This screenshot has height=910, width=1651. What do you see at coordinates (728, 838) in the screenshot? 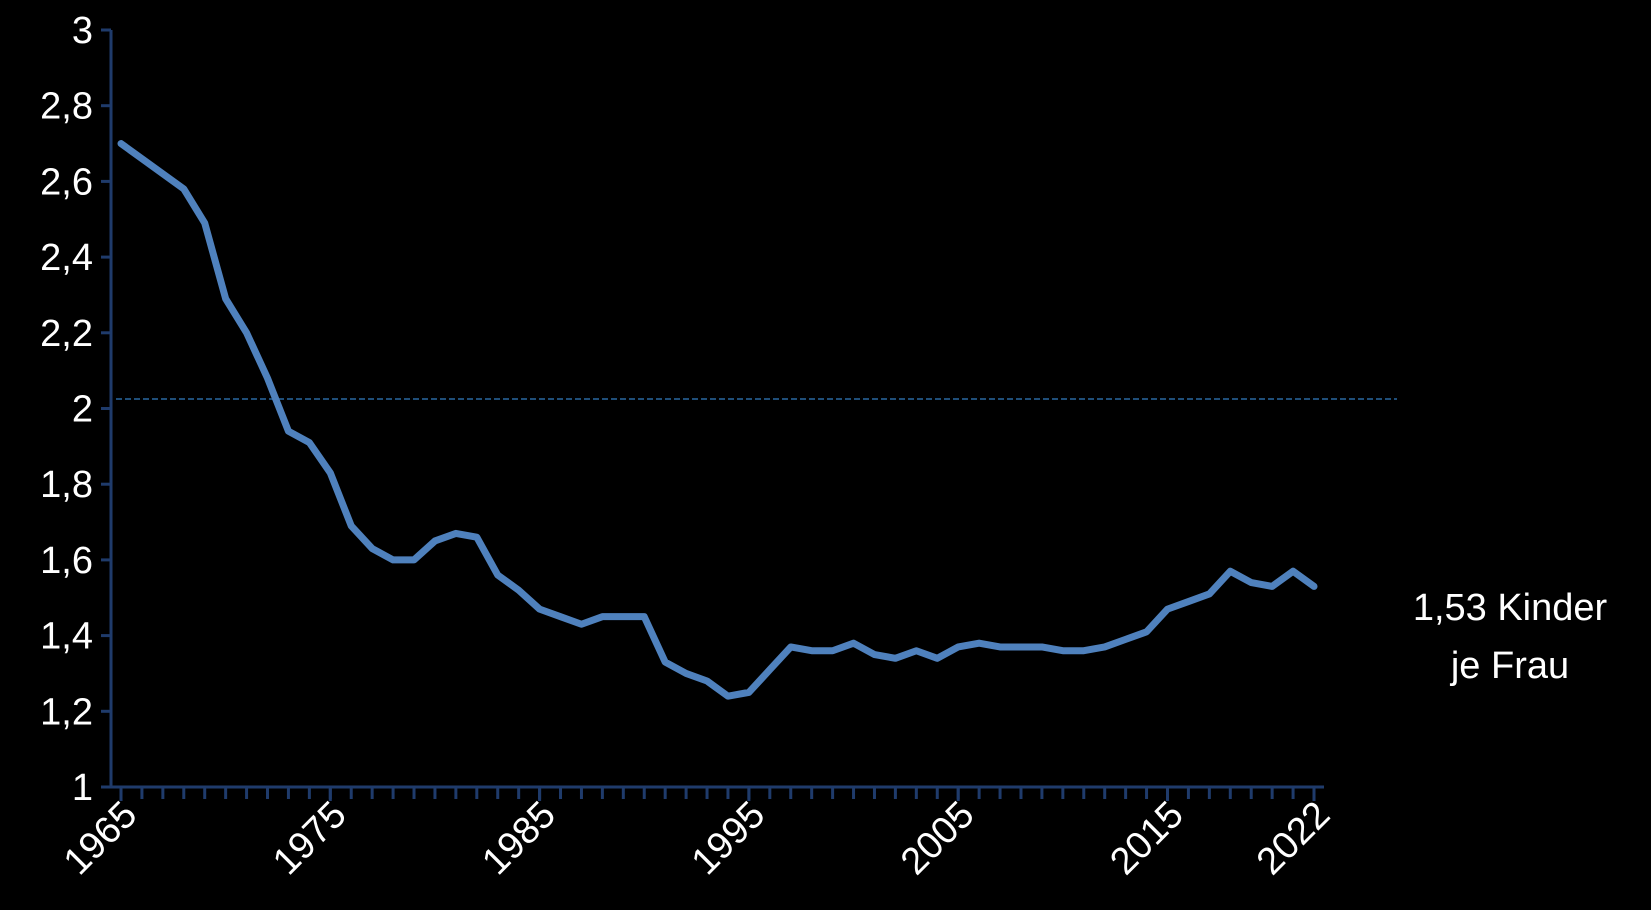
I see `x-tick-label: 1995` at bounding box center [728, 838].